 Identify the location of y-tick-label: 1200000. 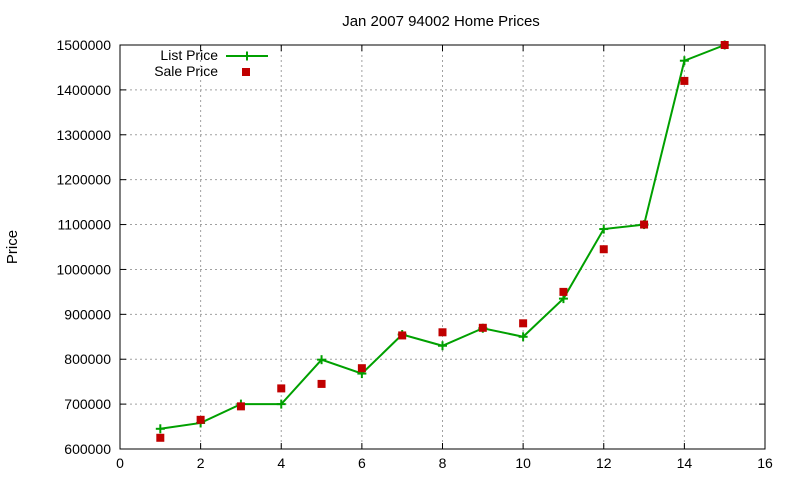
(83, 180).